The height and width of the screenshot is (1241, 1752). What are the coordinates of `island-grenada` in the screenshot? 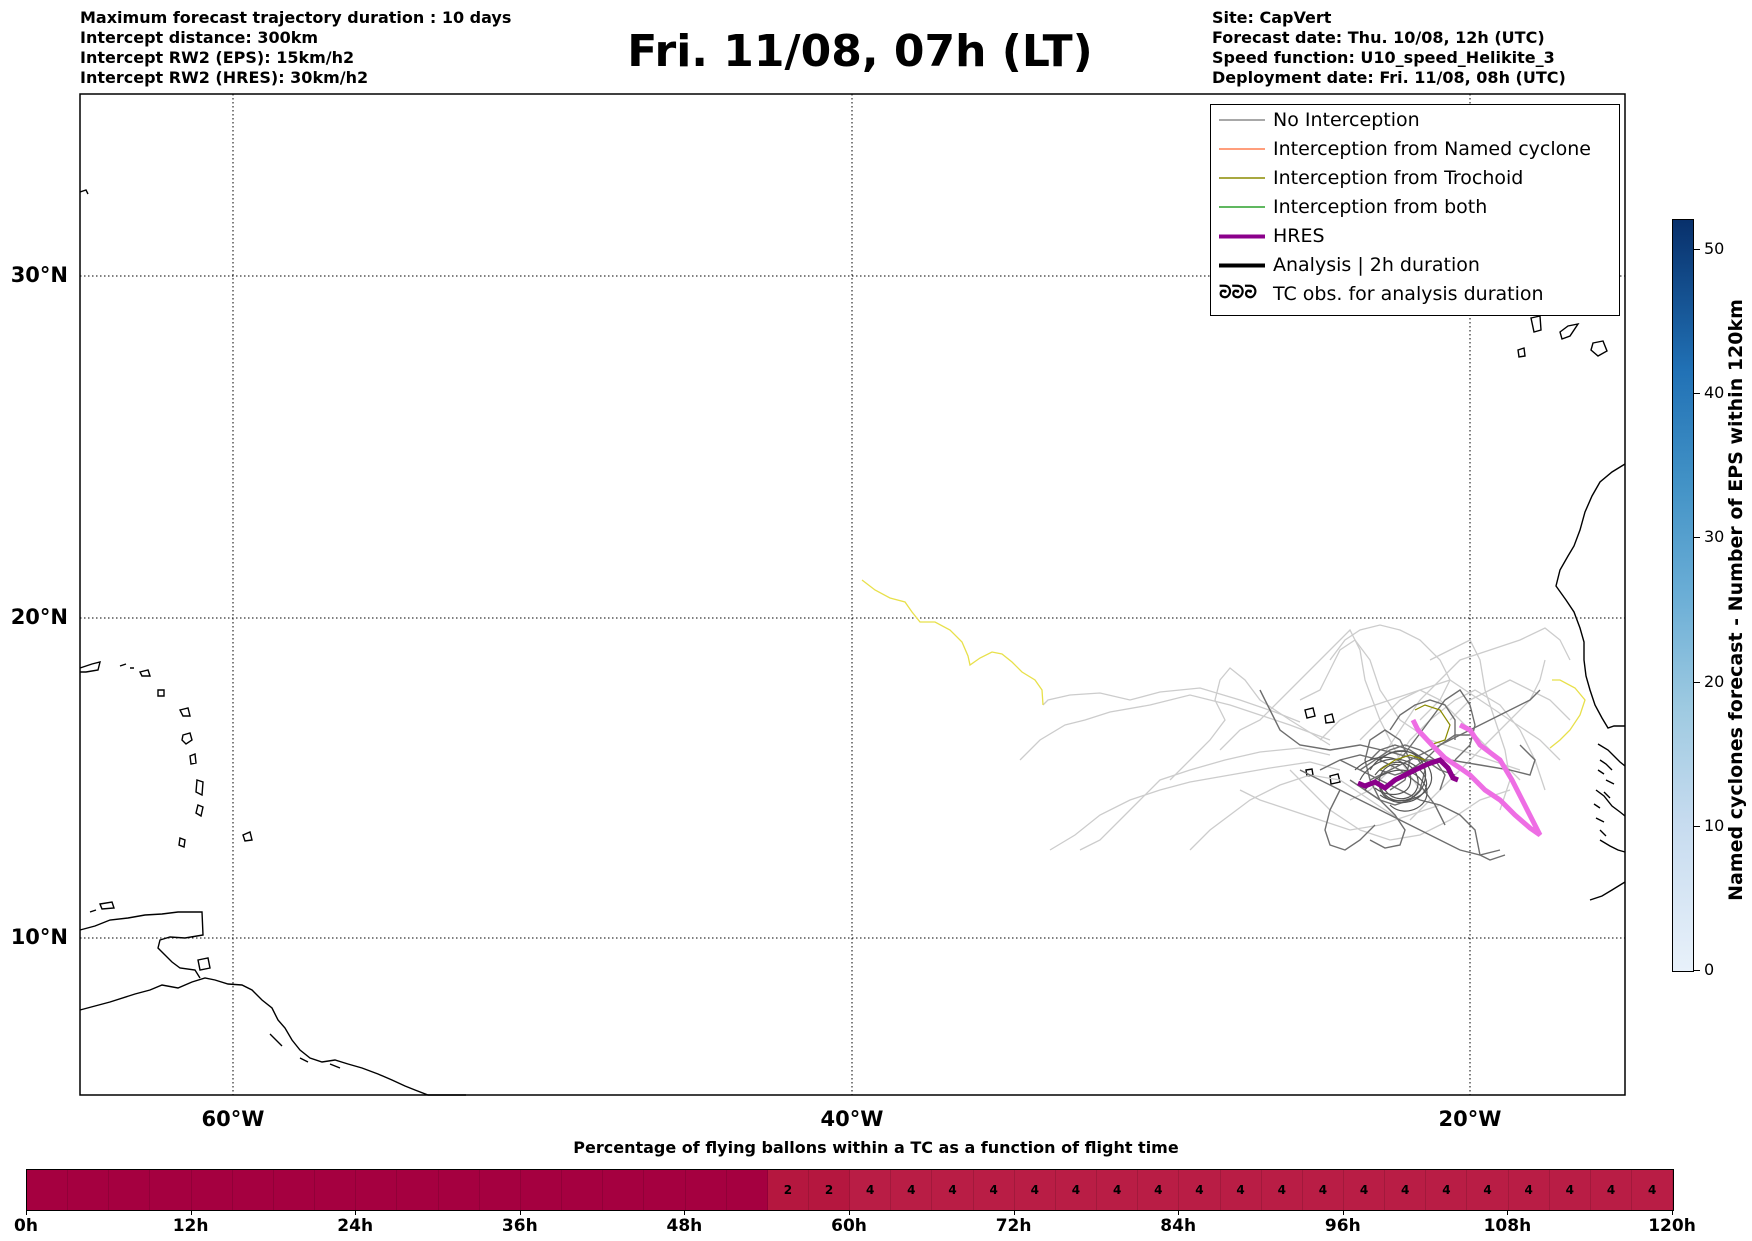 It's located at (182, 842).